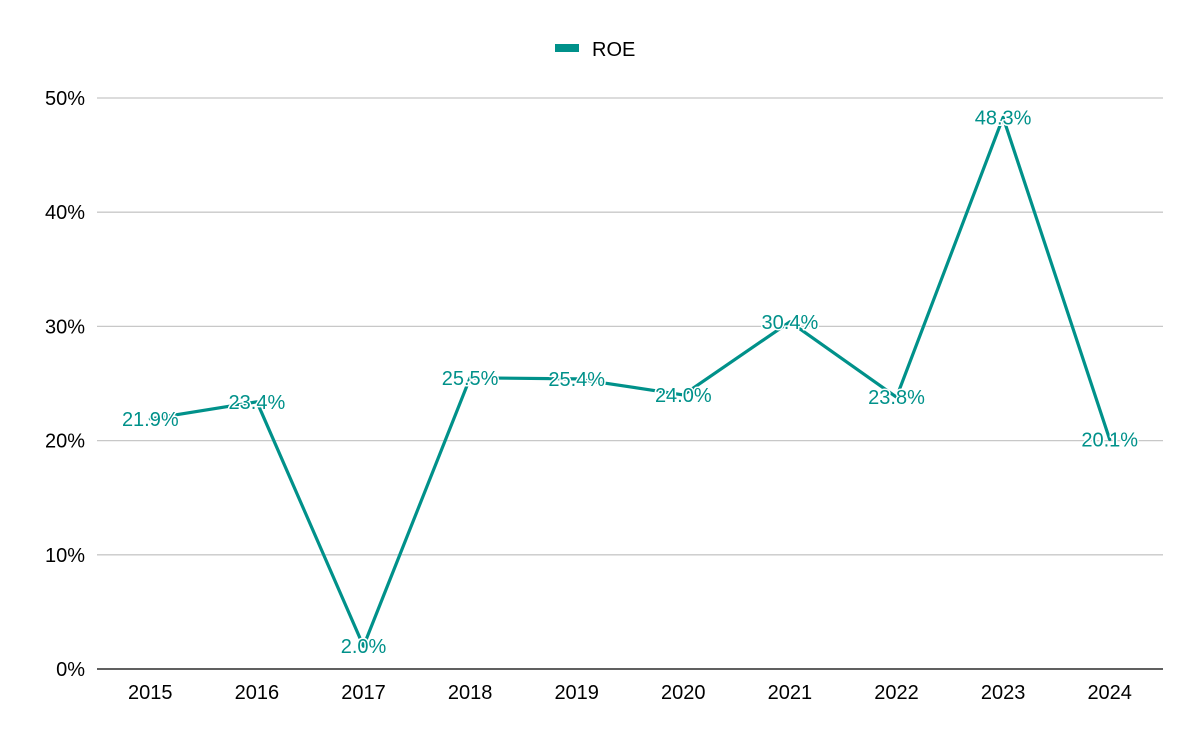  Describe the element at coordinates (65, 384) in the screenshot. I see `y-axis-ticks: 0% 10% 20% 30% 40% 50%` at that location.